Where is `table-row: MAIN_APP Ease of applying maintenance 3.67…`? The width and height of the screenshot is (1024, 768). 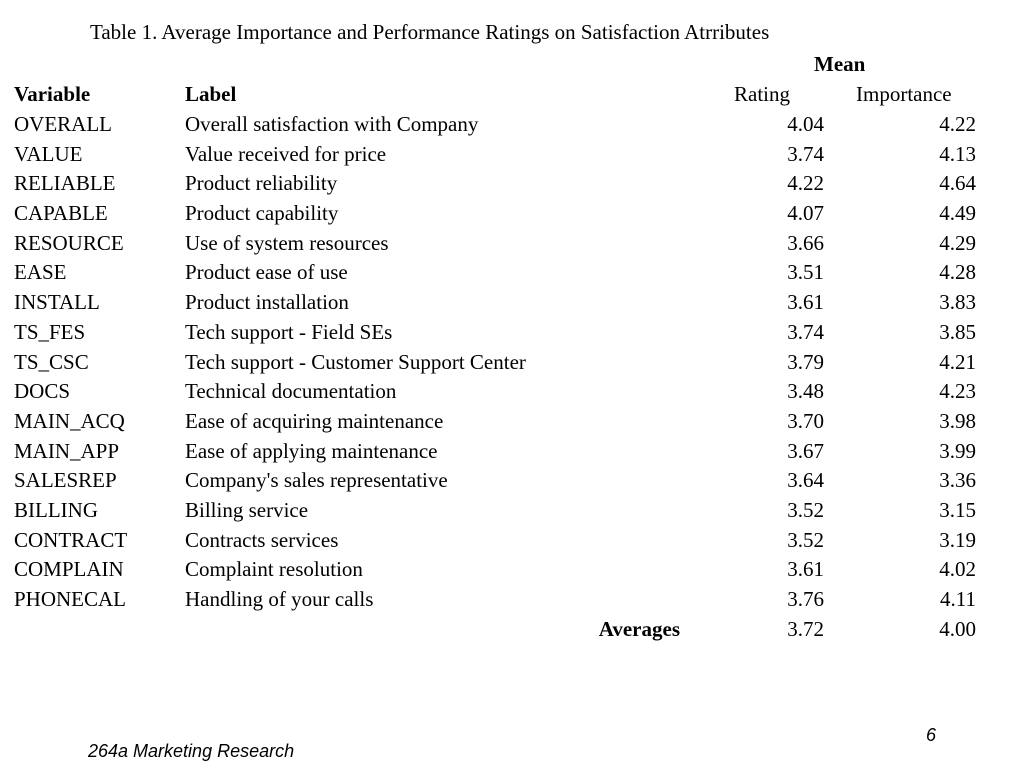
table-row: MAIN_APP Ease of applying maintenance 3.67… is located at coordinates (512, 454).